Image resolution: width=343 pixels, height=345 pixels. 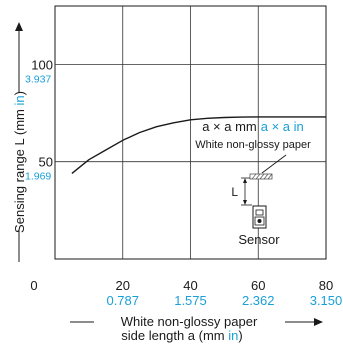 I want to click on x-tick-sub-label-60: 2.362, so click(x=258, y=300).